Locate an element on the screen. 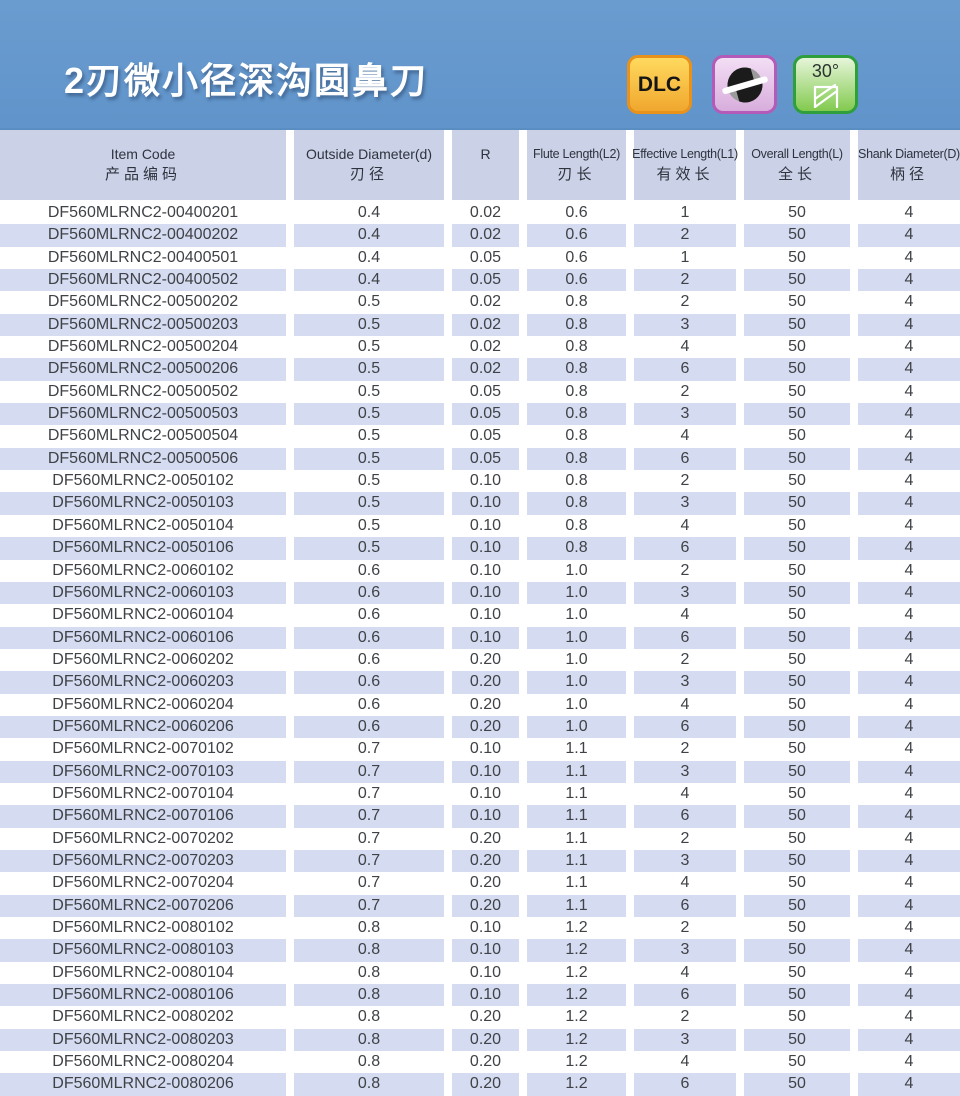 The width and height of the screenshot is (960, 1096). cell-item-code: DF560MLRNC2-0080204 is located at coordinates (143, 1062).